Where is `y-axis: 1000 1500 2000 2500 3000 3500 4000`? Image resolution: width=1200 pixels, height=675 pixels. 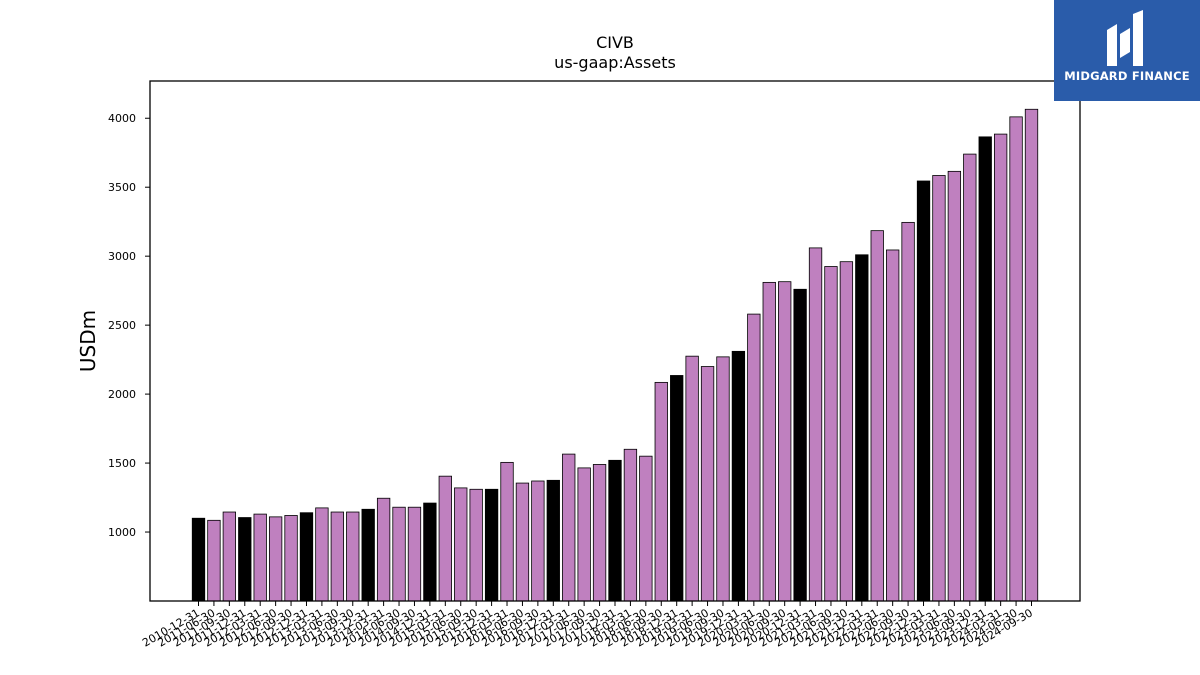
y-axis: 1000 1500 2000 2500 3000 3500 4000 is located at coordinates (129, 325).